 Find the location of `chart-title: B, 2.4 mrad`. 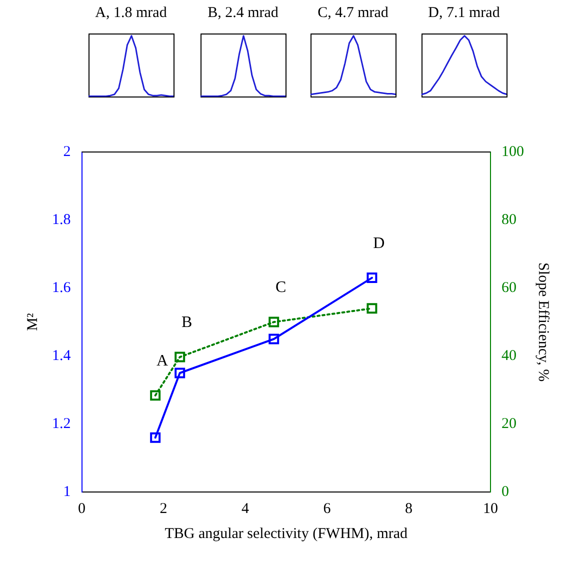

chart-title: B, 2.4 mrad is located at coordinates (243, 12).